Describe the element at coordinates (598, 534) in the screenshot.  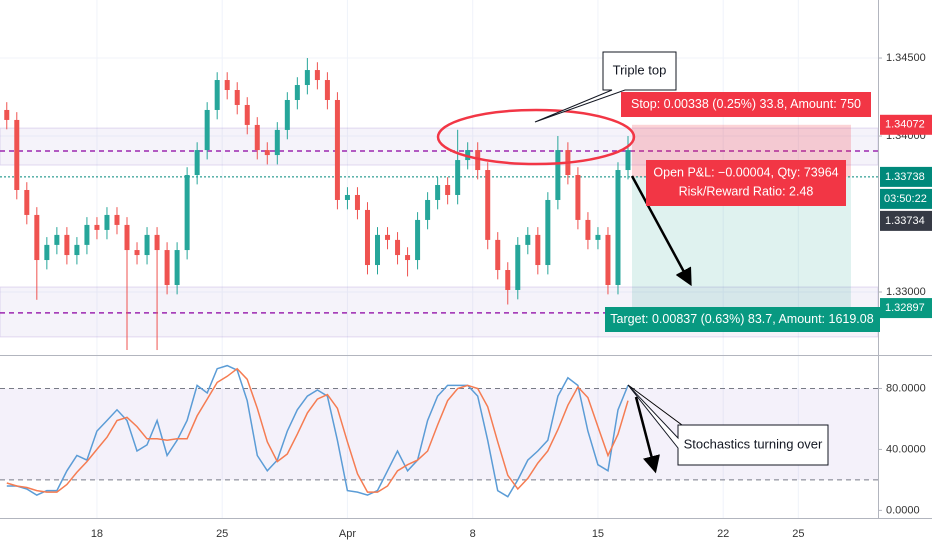
I see `x-tick-label: 15` at that location.